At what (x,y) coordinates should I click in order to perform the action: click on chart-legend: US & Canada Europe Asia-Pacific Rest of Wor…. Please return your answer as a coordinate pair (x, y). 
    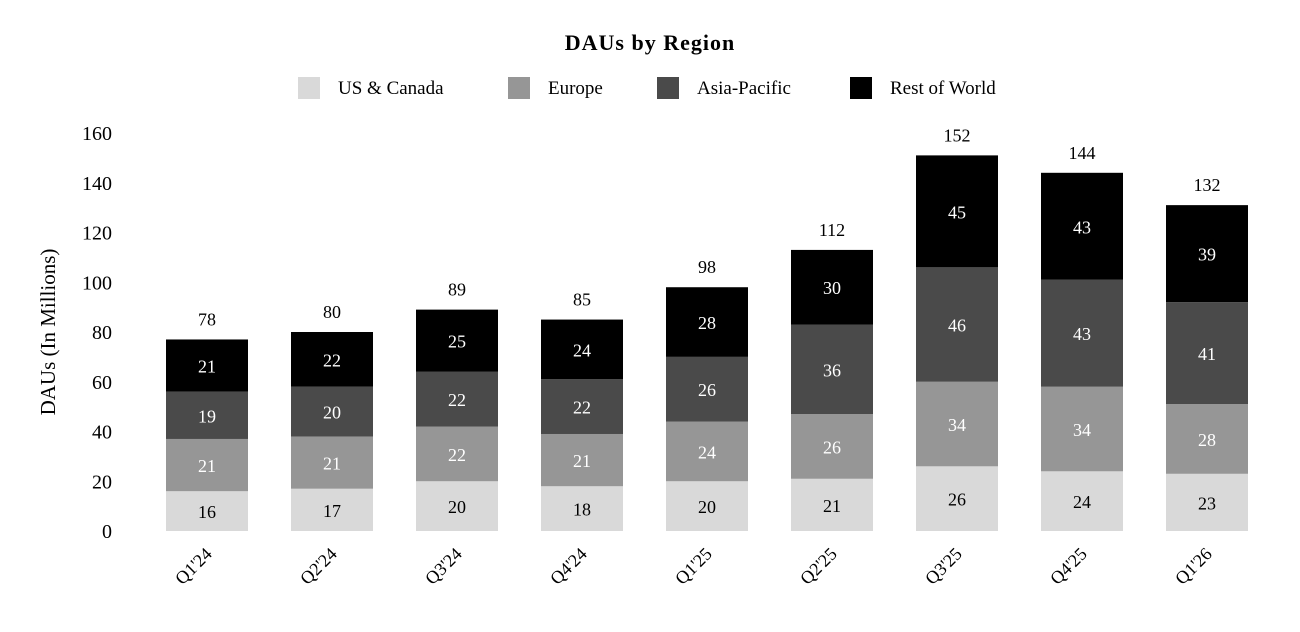
    Looking at the image, I should click on (647, 88).